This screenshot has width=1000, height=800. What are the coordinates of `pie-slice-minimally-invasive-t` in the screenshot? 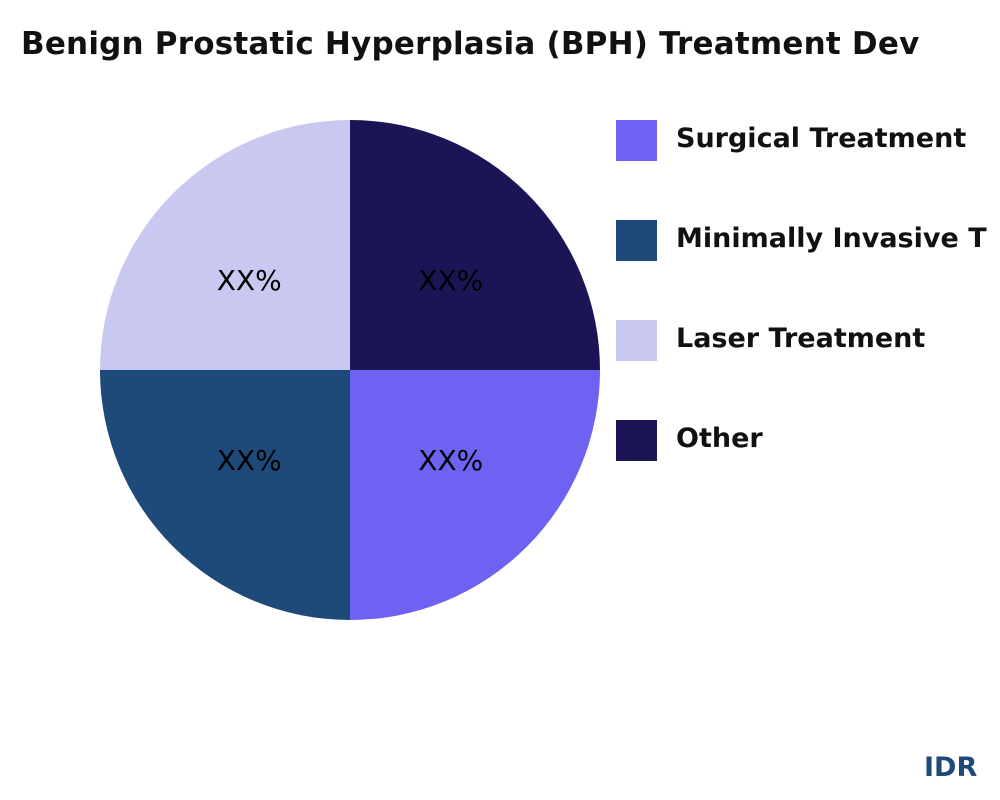 It's located at (225, 495).